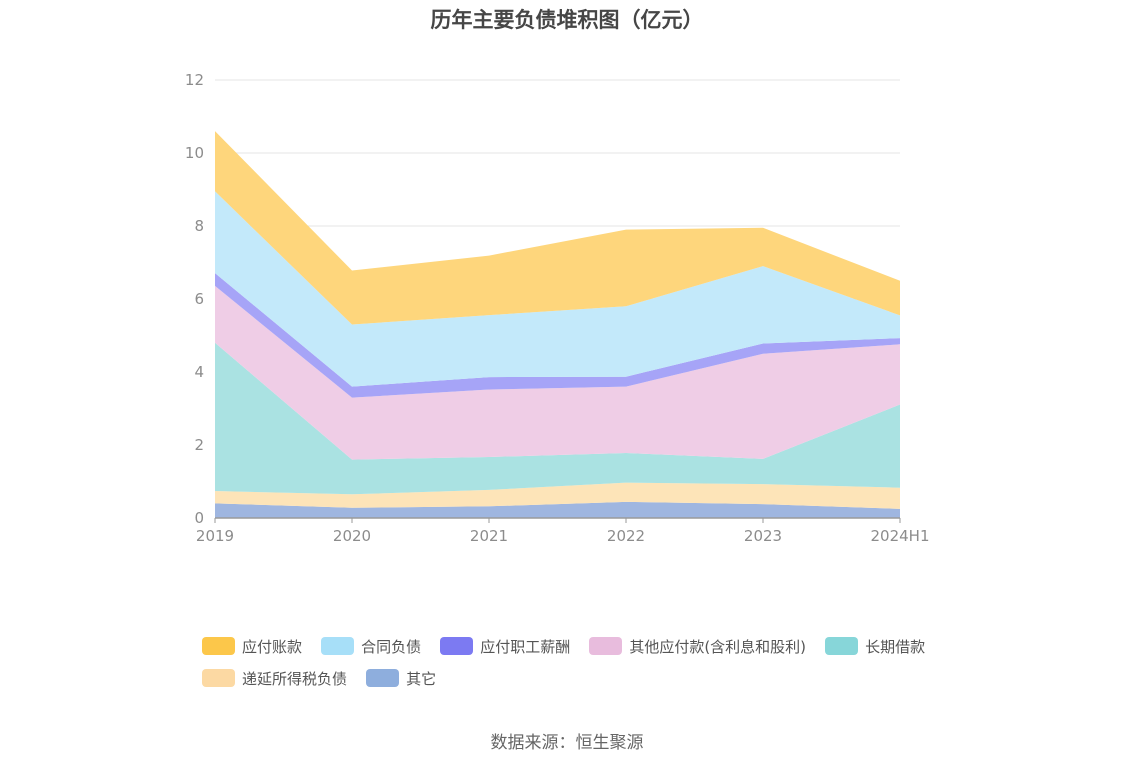 The image size is (1134, 766). What do you see at coordinates (626, 536) in the screenshot?
I see `x-tick-label: 2022` at bounding box center [626, 536].